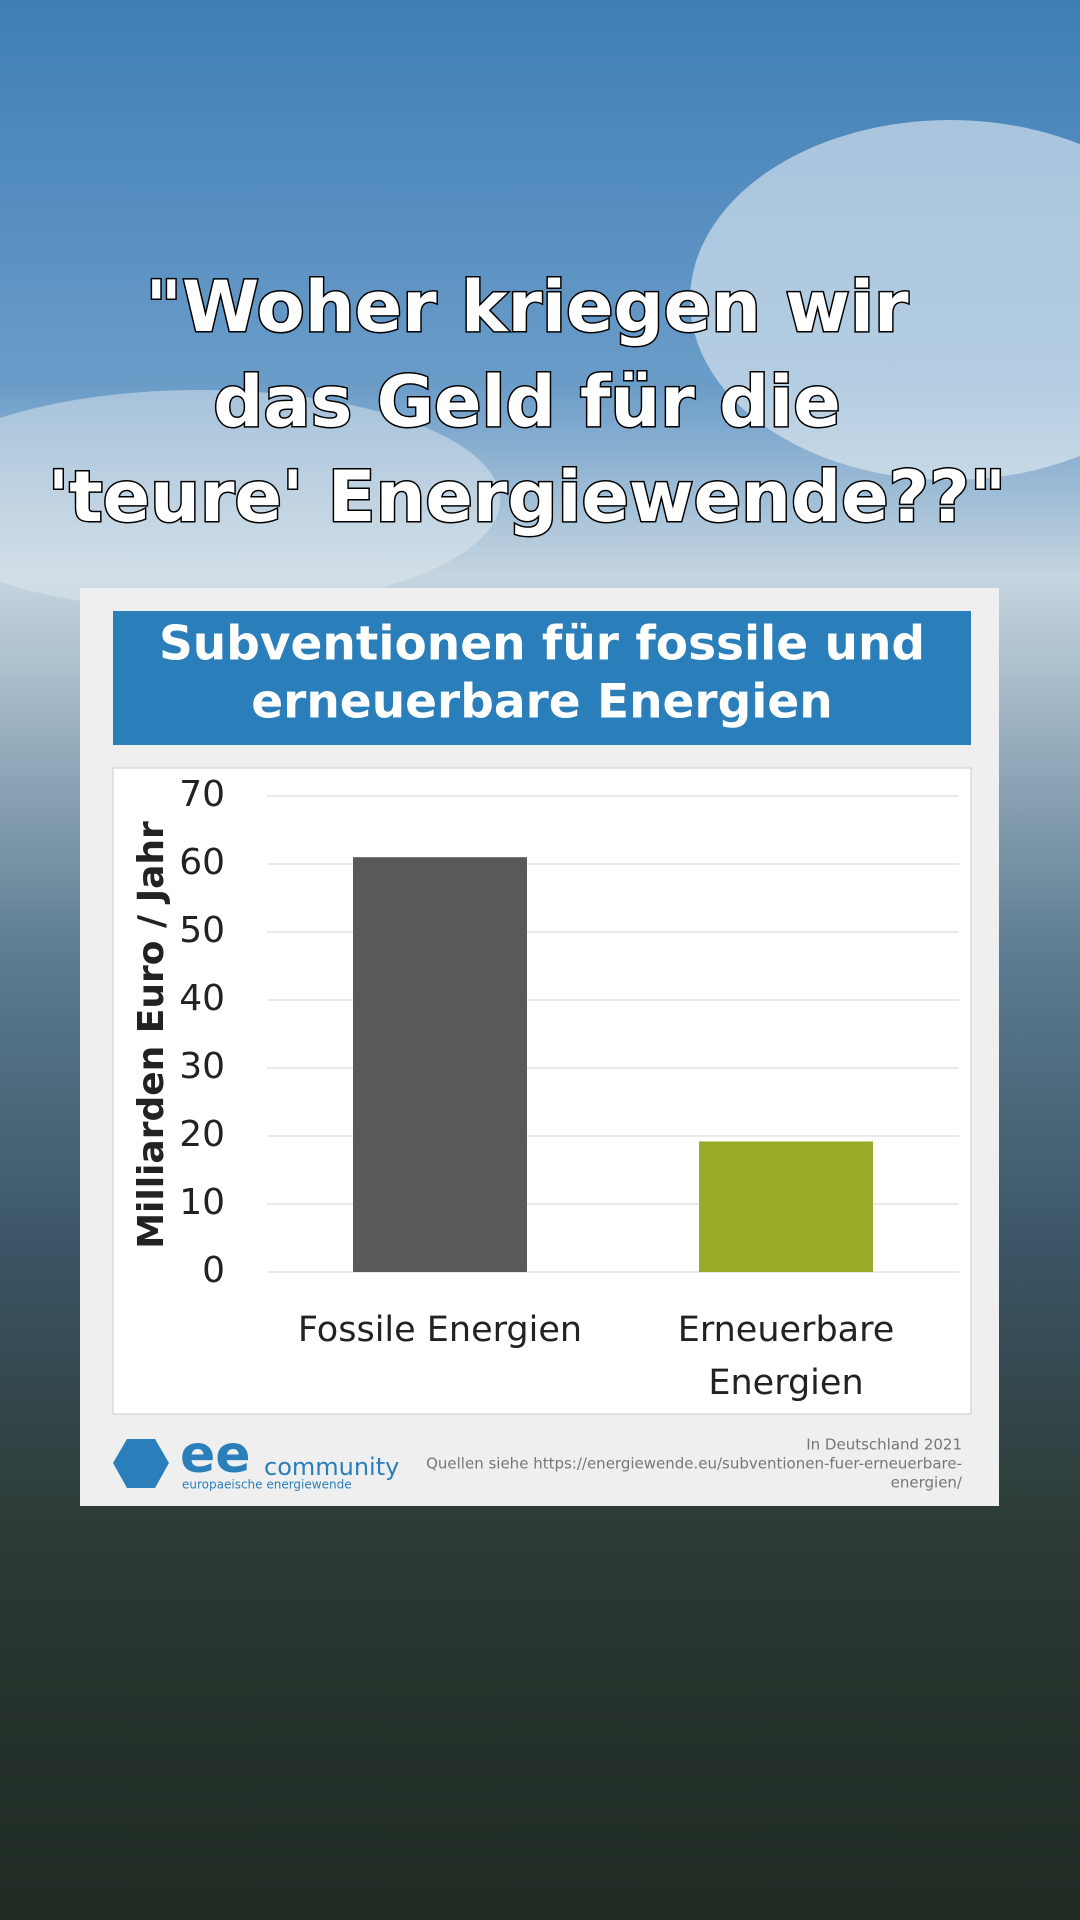 Image resolution: width=1080 pixels, height=1920 pixels. What do you see at coordinates (202, 1066) in the screenshot?
I see `y-tick-label: 30` at bounding box center [202, 1066].